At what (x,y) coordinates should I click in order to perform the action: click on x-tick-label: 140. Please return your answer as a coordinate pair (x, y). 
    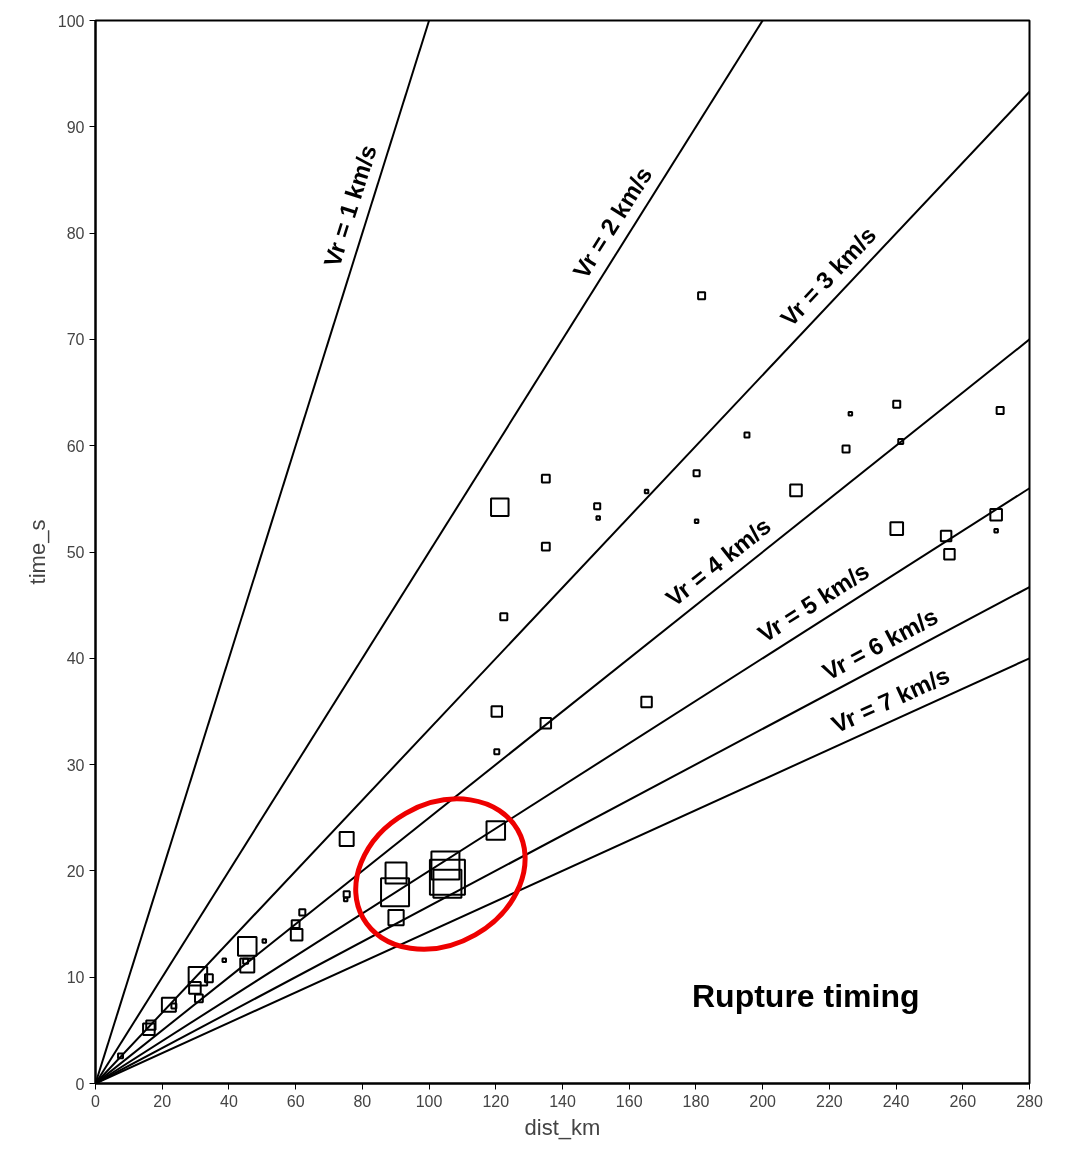
    Looking at the image, I should click on (562, 1101).